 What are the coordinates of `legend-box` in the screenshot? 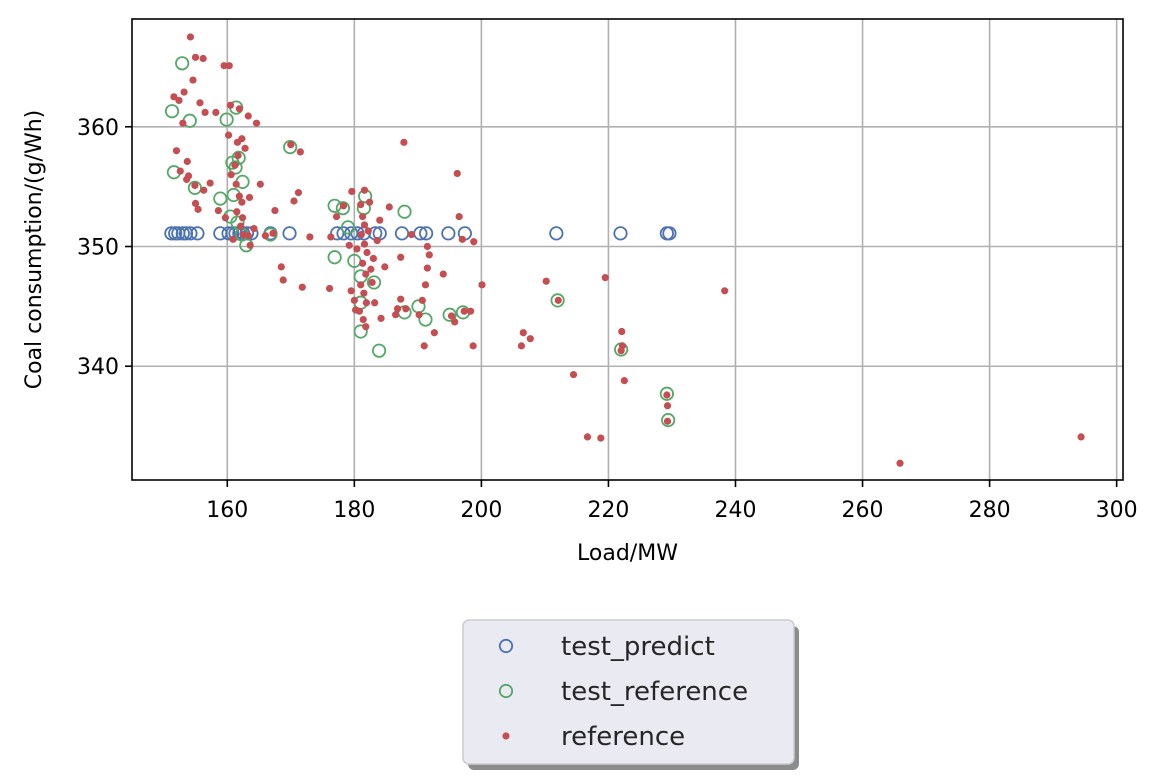 It's located at (628, 692).